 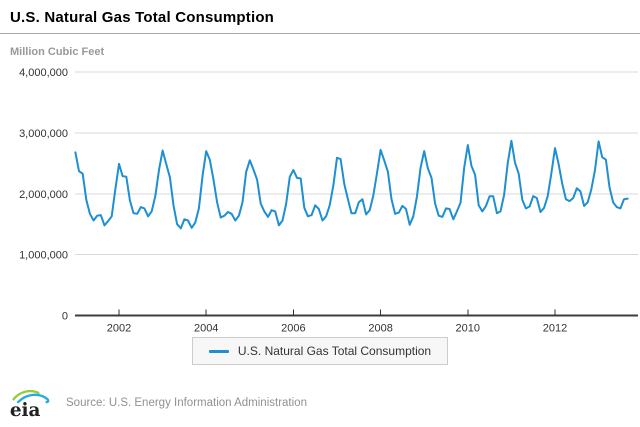 I want to click on eia-logo-text: eia, so click(x=25, y=409).